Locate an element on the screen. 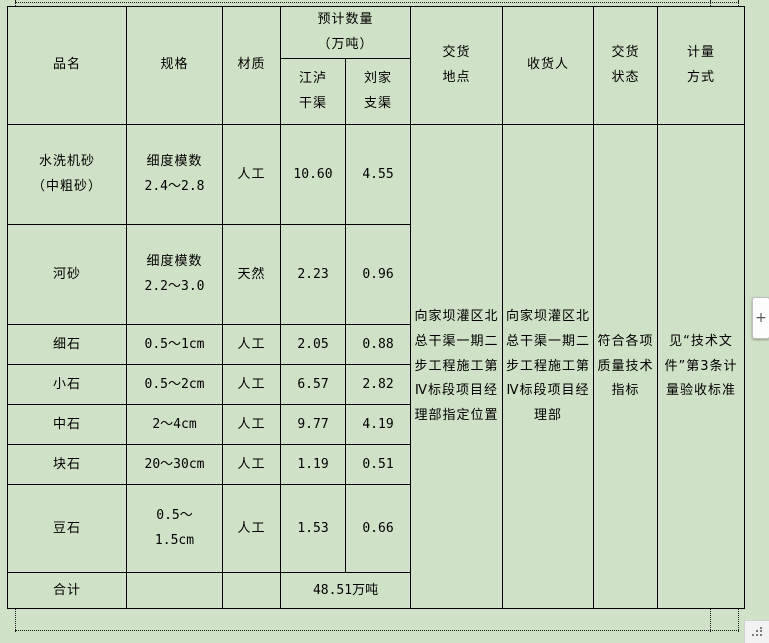  header-delivery-location-line1: 交货 is located at coordinates (456, 52).